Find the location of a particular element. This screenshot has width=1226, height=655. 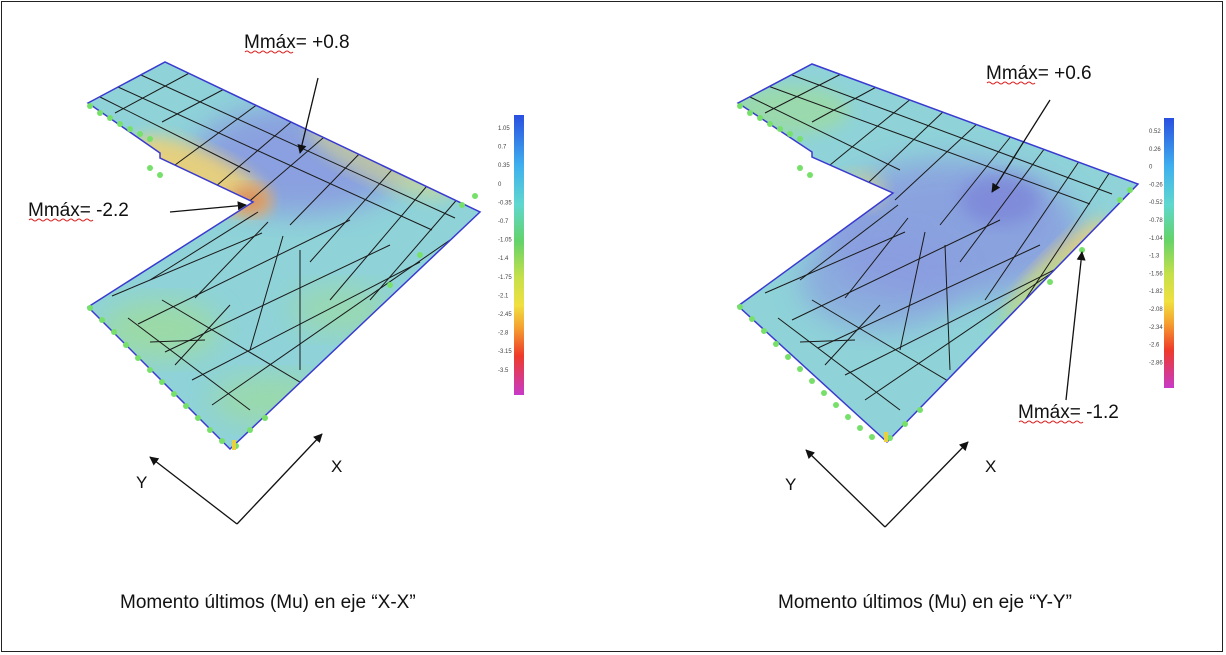

color-scale-tick-label: -2.34 is located at coordinates (1156, 328).